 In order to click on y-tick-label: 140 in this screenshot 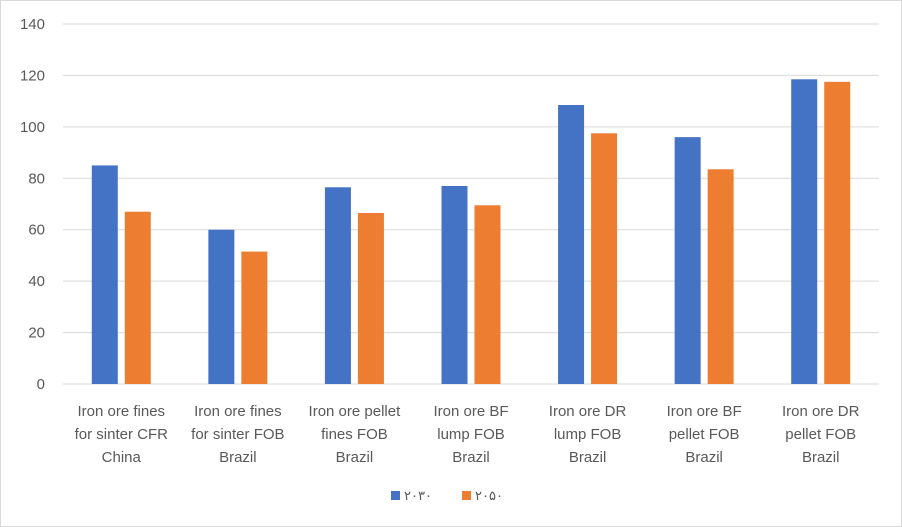, I will do `click(32, 24)`.